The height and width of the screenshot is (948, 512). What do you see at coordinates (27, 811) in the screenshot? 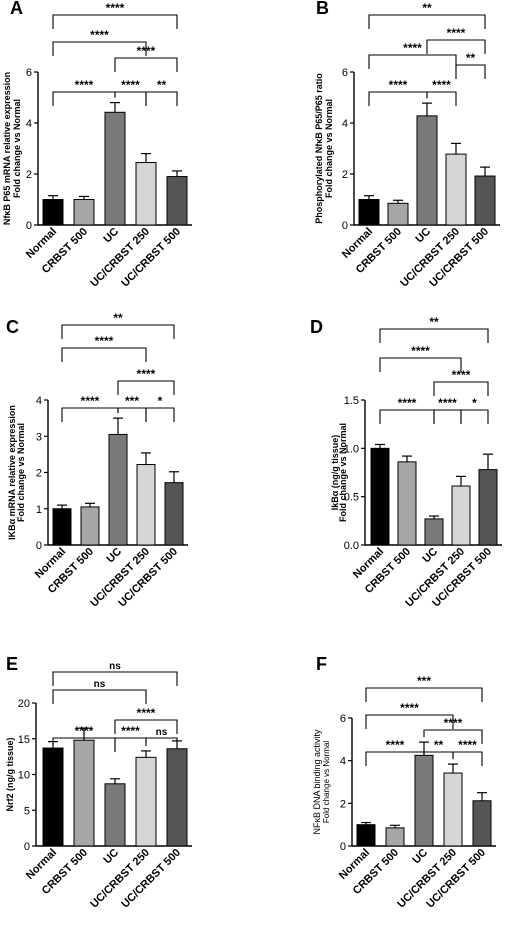
I see `y-tick-label: 5` at bounding box center [27, 811].